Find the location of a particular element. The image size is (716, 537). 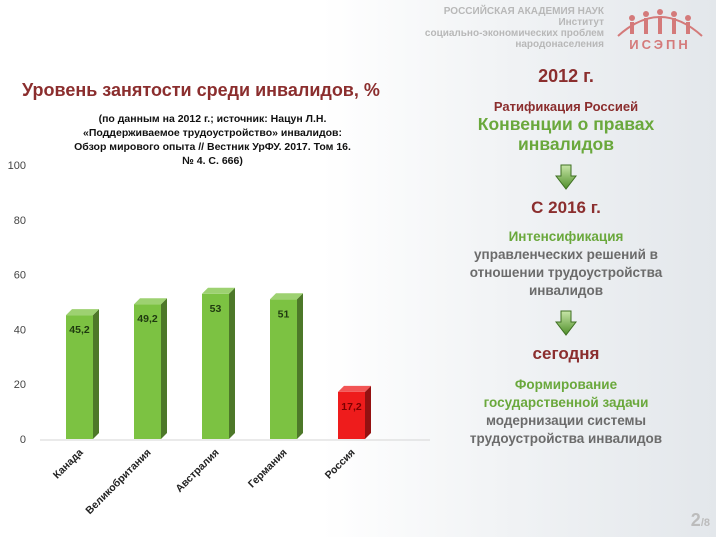

org-line-3: социально-экономических проблем is located at coordinates (514, 33).